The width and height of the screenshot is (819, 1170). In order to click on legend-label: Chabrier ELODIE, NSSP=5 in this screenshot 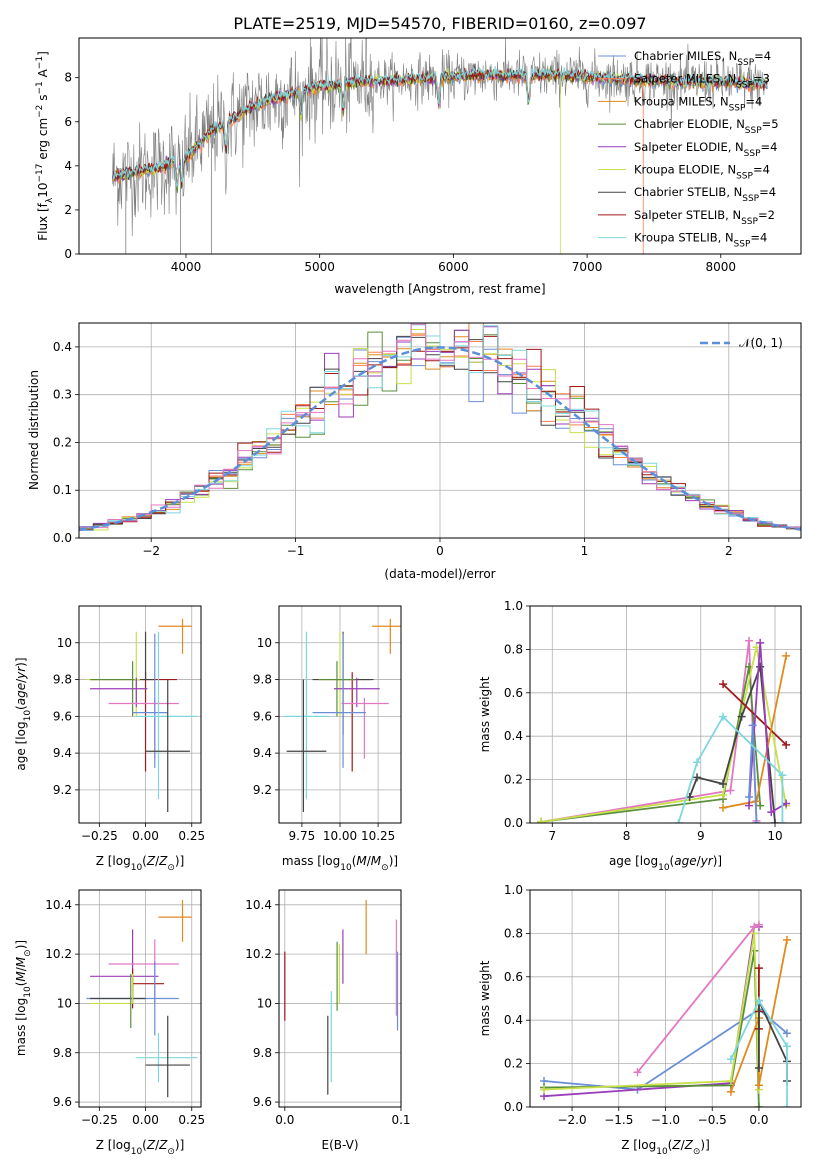, I will do `click(706, 126)`.